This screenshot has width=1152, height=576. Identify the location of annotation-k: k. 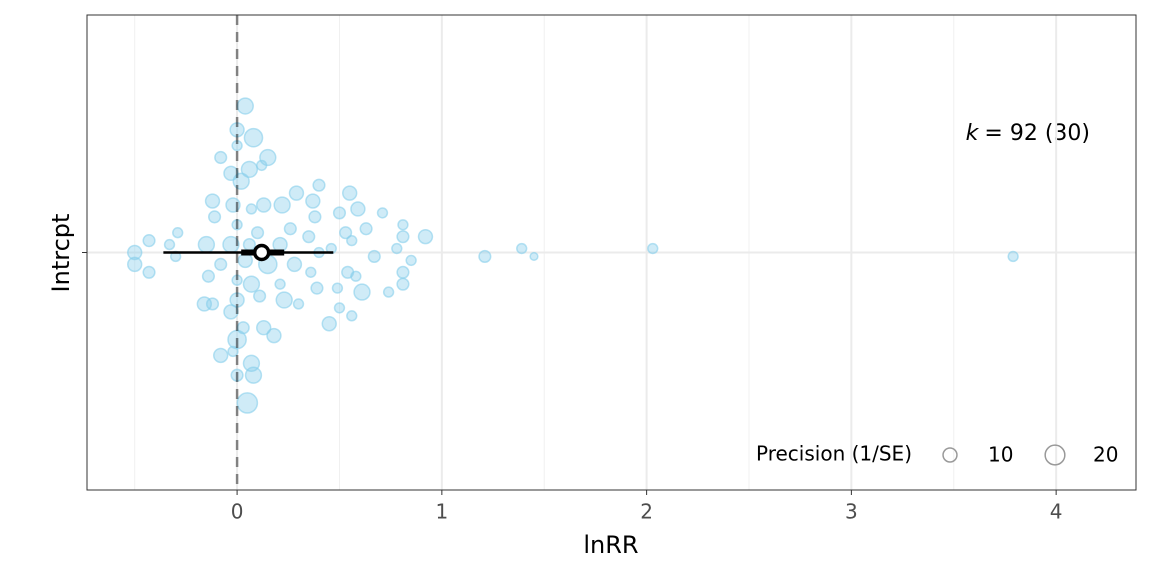
(973, 133).